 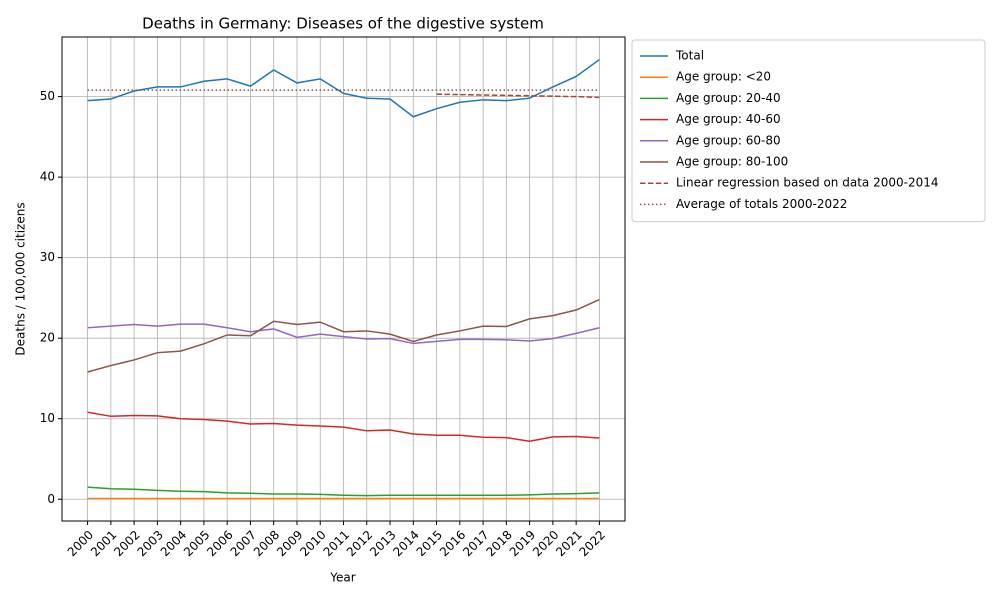 I want to click on x-tick-label: 2020, so click(x=545, y=543).